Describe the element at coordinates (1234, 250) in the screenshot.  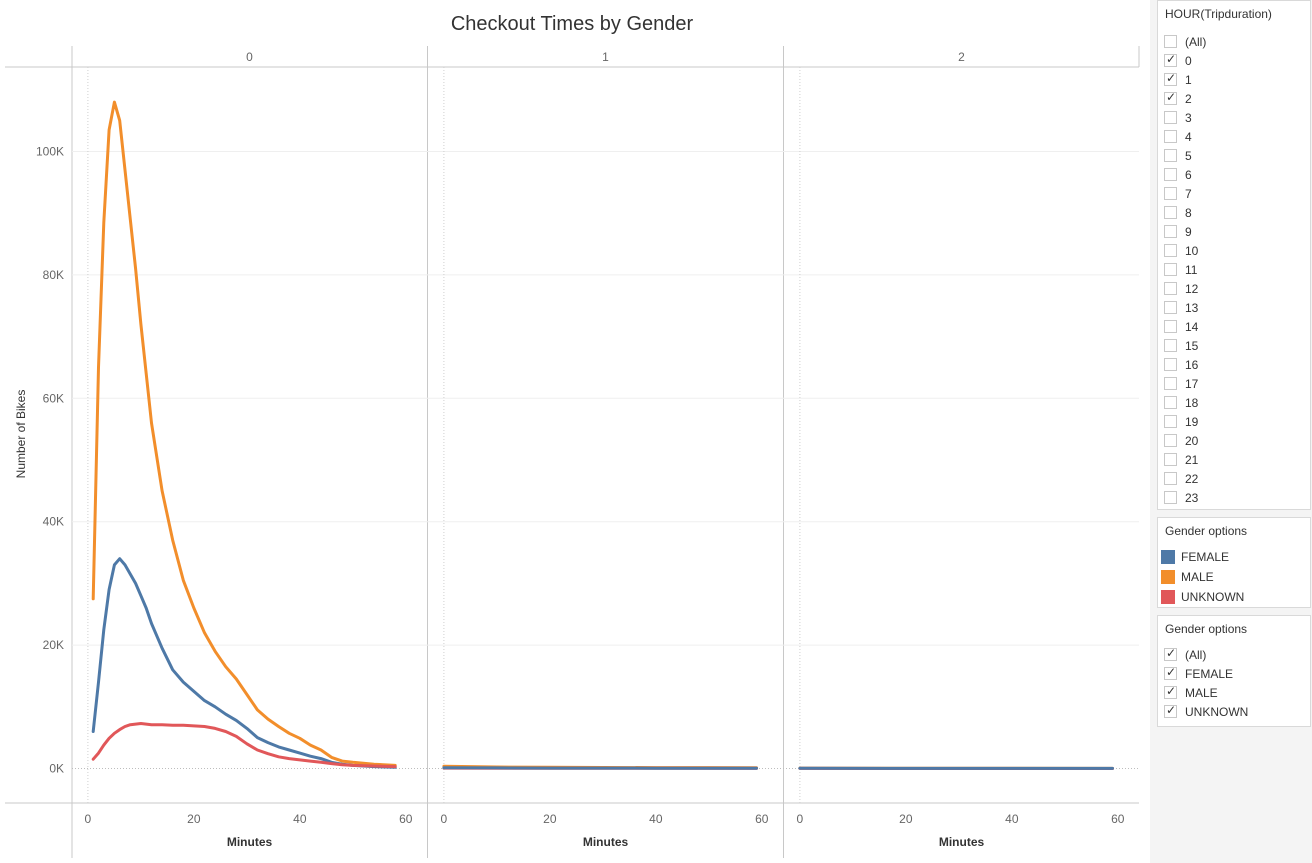
I see `hour-filter-option: 10` at that location.